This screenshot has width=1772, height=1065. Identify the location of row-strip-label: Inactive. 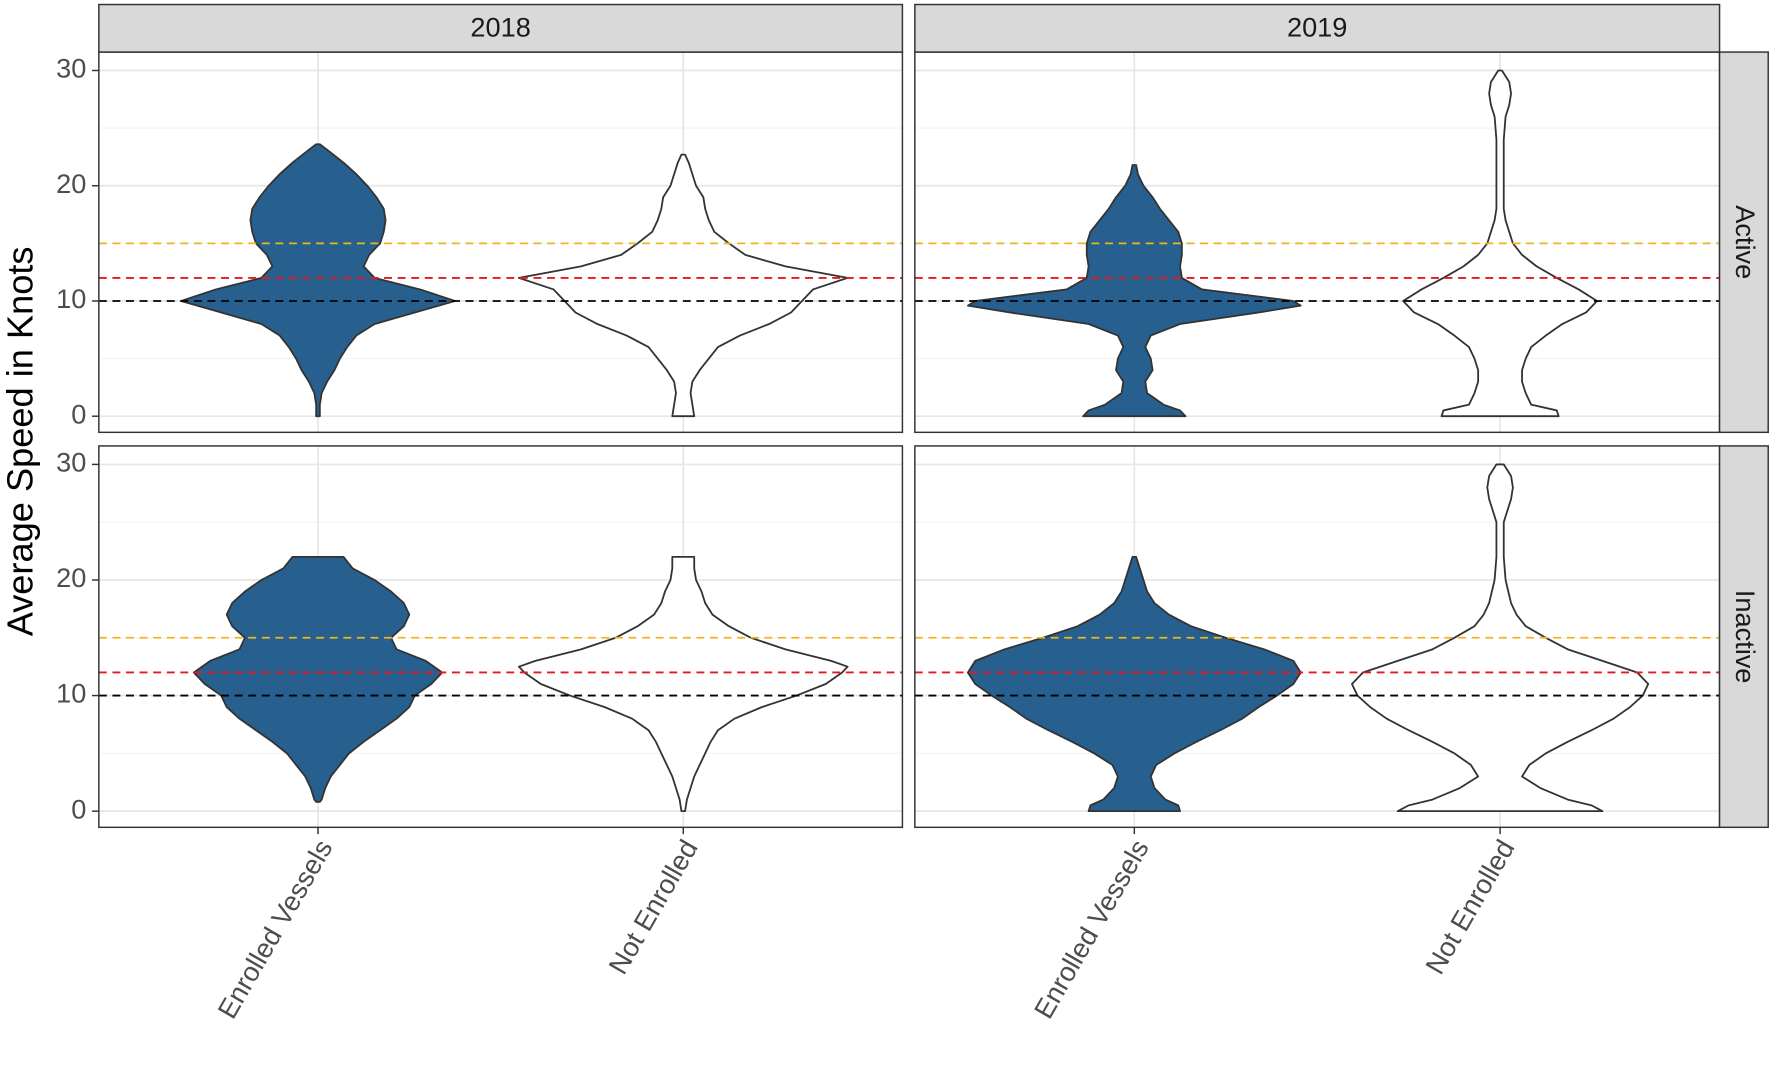
(1745, 637).